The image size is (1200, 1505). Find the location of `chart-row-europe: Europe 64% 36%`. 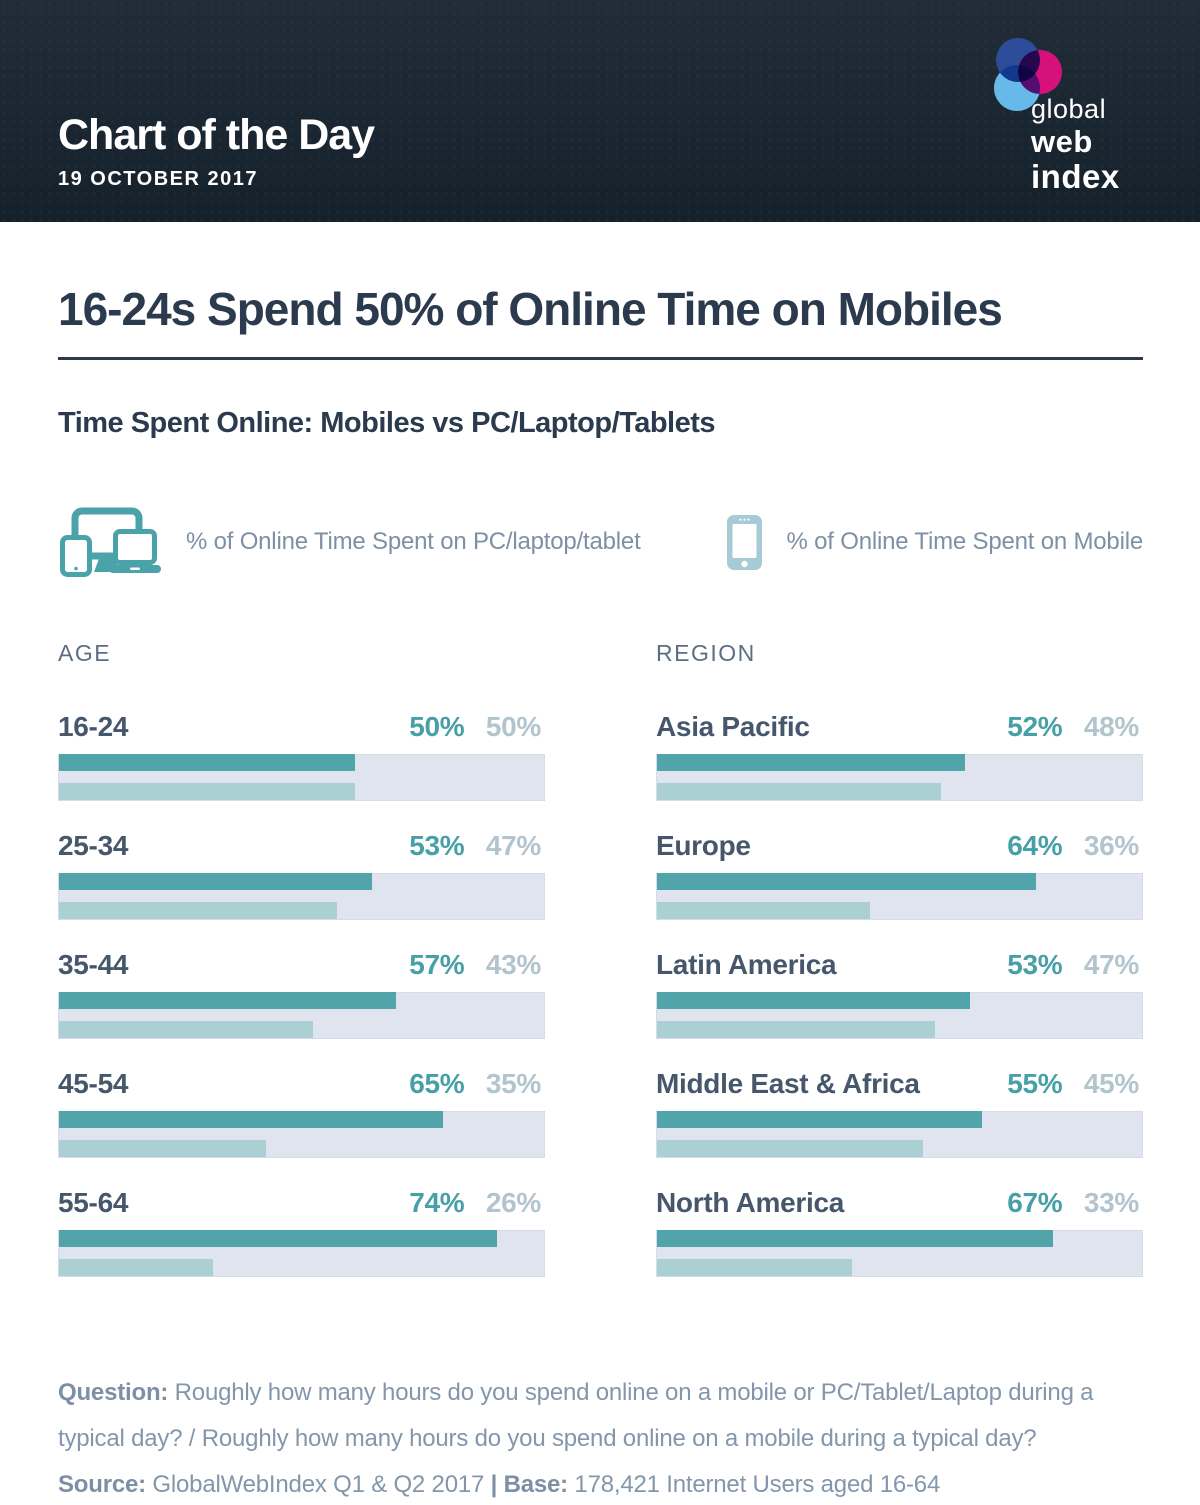

chart-row-europe: Europe 64% 36% is located at coordinates (899, 875).